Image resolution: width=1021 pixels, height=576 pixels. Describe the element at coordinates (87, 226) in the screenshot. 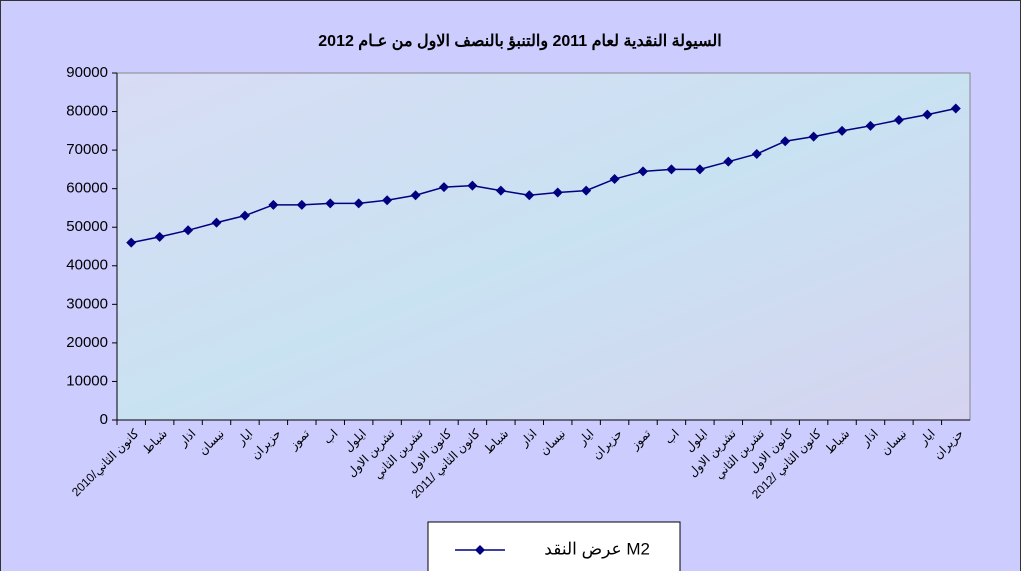

I see `y-tick-label: 50000` at that location.